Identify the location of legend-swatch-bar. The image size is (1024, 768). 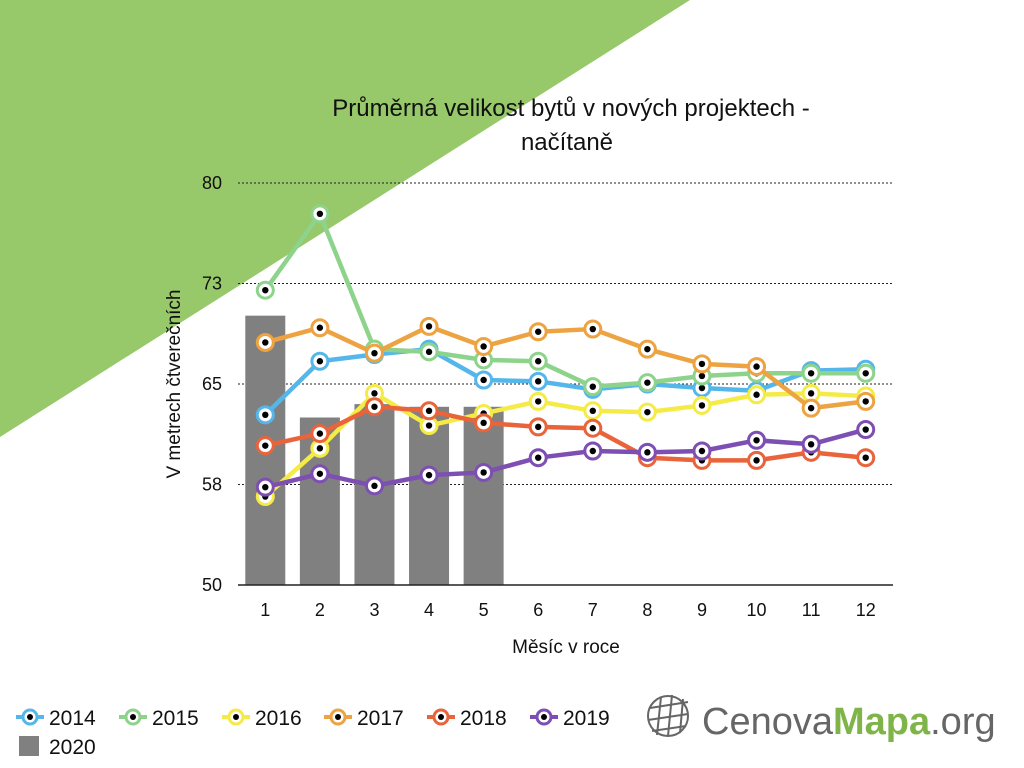
(29, 746).